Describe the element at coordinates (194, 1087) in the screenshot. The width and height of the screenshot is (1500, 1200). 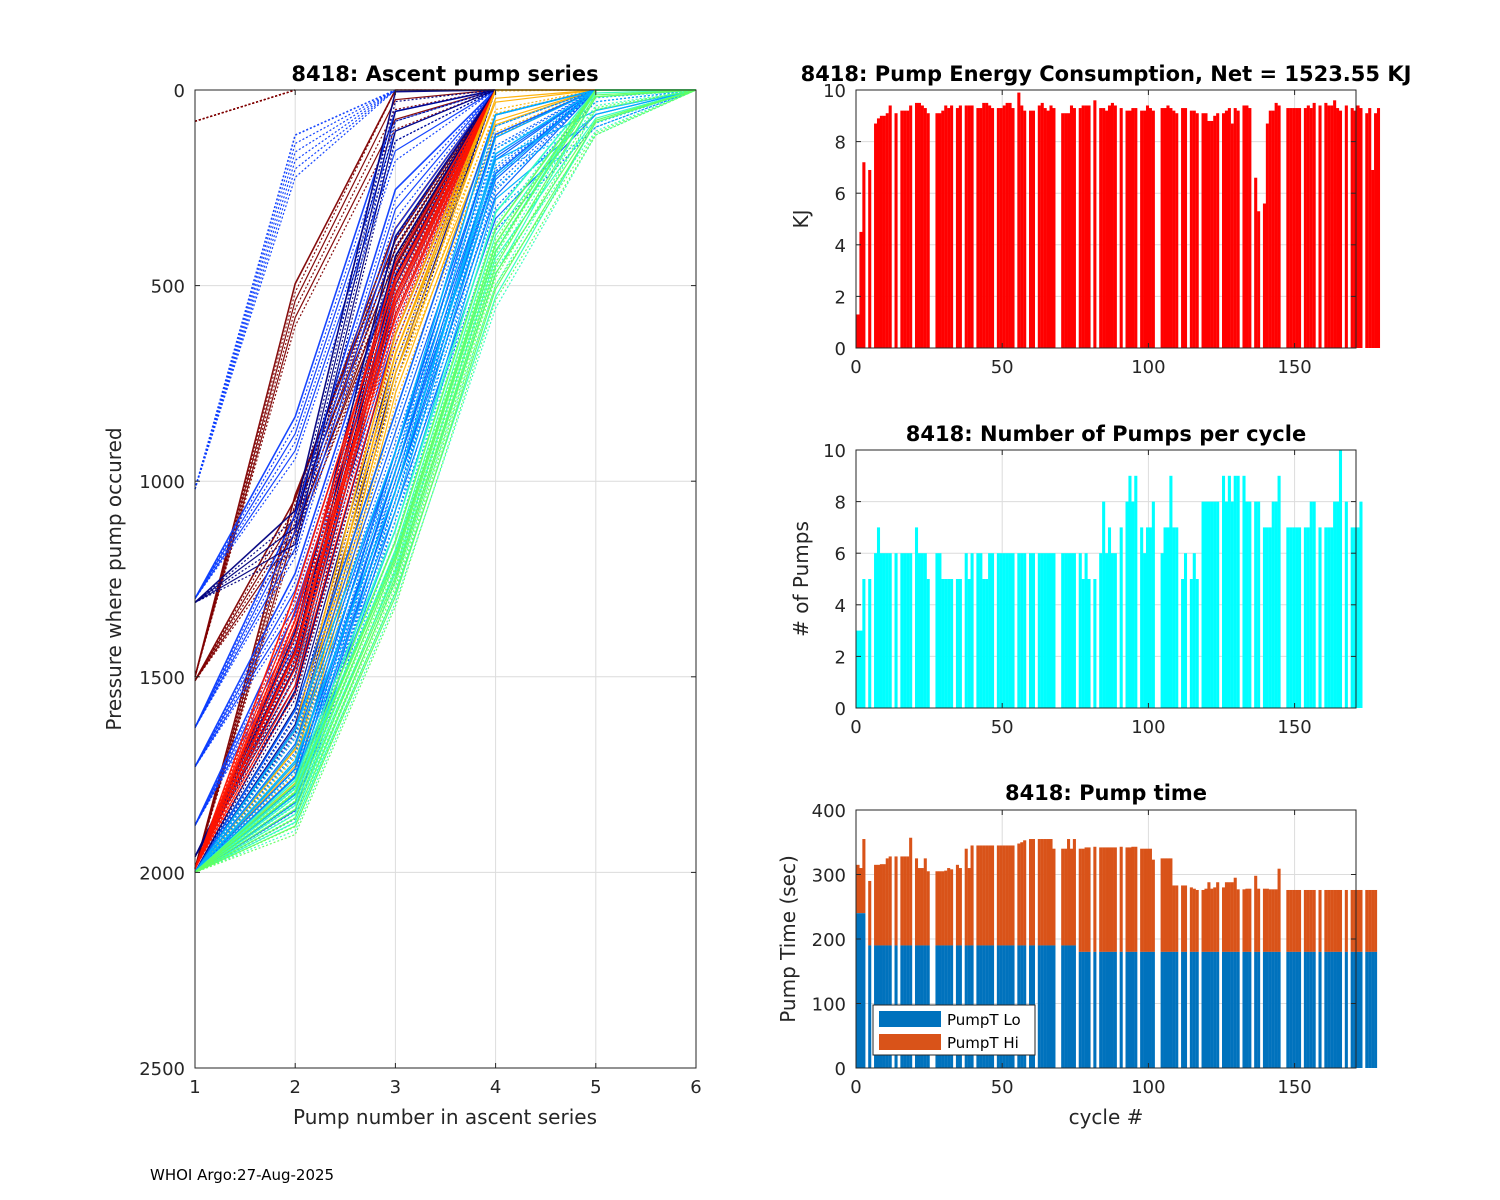
I see `x-tick-label: 1` at that location.